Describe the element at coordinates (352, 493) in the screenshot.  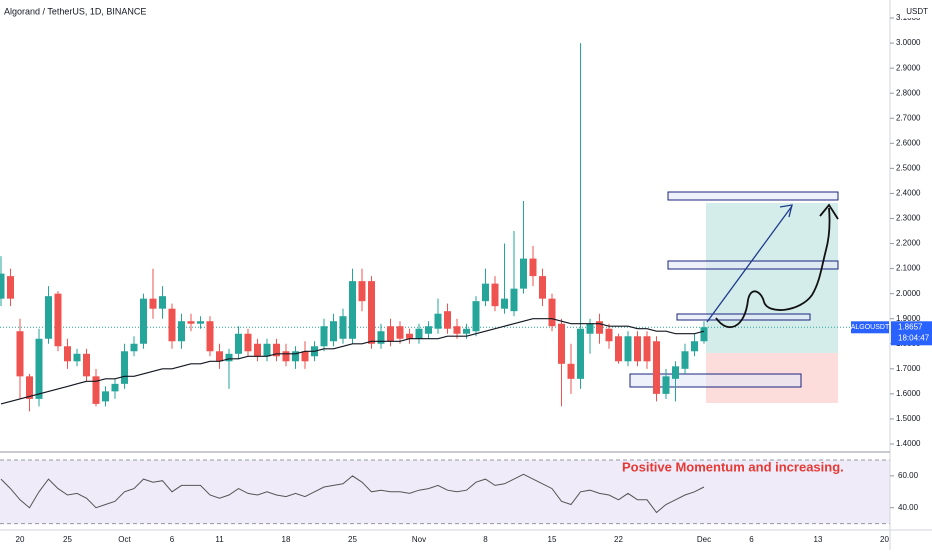
I see `rsi-line` at that location.